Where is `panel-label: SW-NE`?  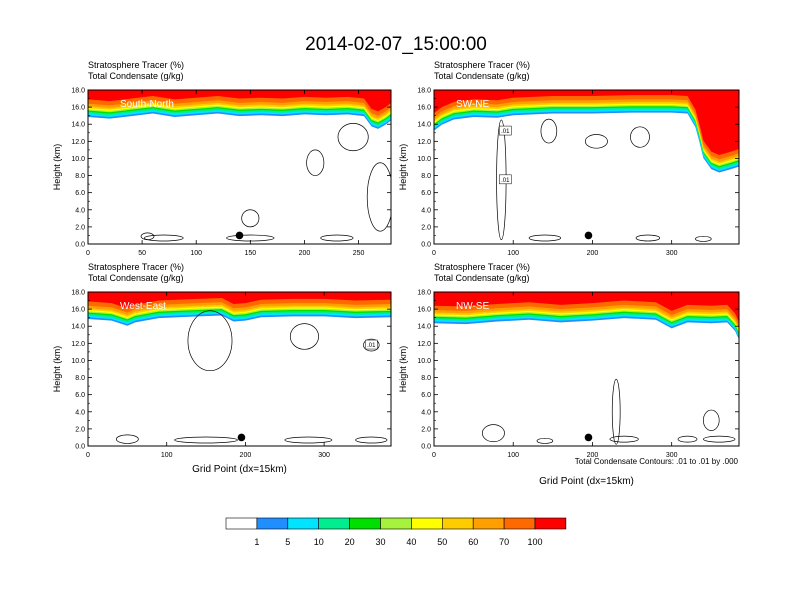
panel-label: SW-NE is located at coordinates (472, 104).